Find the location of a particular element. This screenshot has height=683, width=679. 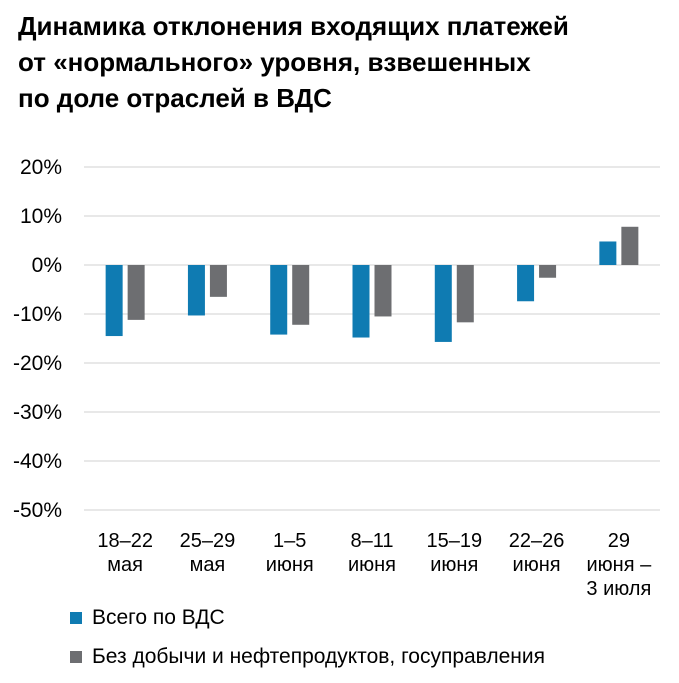

x-tick-label: 29 is located at coordinates (619, 541).